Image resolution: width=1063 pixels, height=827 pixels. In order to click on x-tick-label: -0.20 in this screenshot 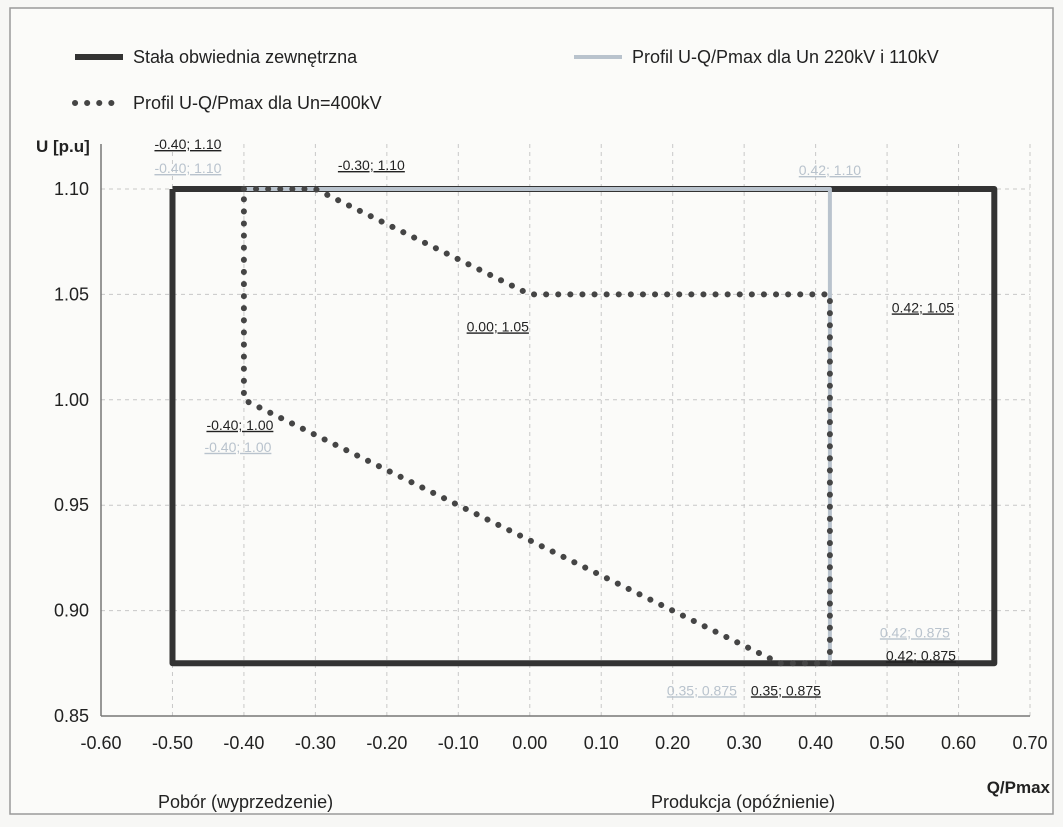, I will do `click(386, 743)`.